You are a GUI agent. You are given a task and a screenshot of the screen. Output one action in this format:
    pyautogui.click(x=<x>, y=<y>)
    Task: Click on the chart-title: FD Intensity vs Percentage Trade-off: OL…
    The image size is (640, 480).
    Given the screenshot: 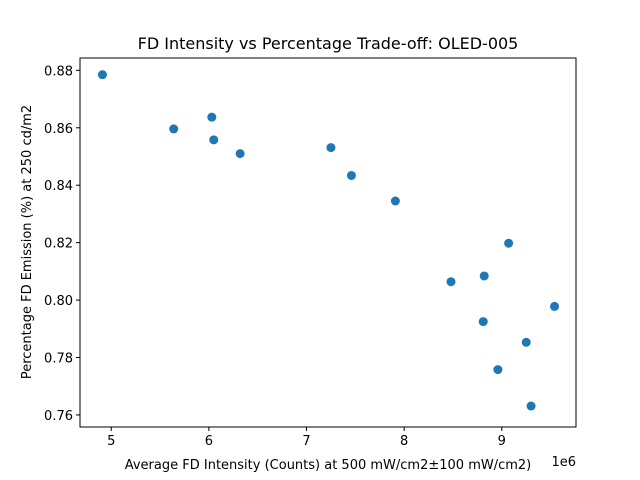 What is the action you would take?
    pyautogui.click(x=328, y=43)
    